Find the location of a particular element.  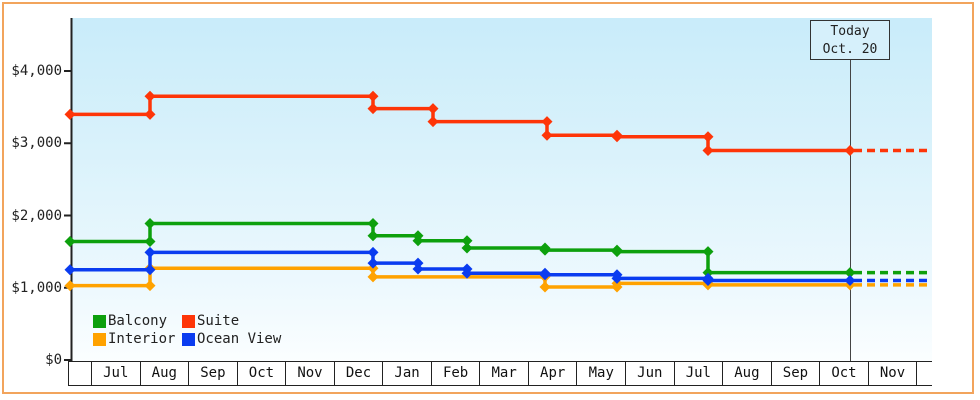

month-cell-nov-16: Nov is located at coordinates (892, 373).